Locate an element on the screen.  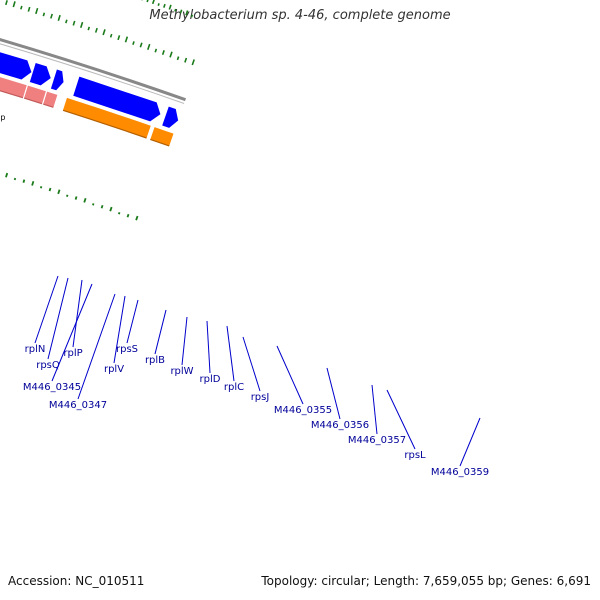
gene-label: rplN is located at coordinates (35, 349).